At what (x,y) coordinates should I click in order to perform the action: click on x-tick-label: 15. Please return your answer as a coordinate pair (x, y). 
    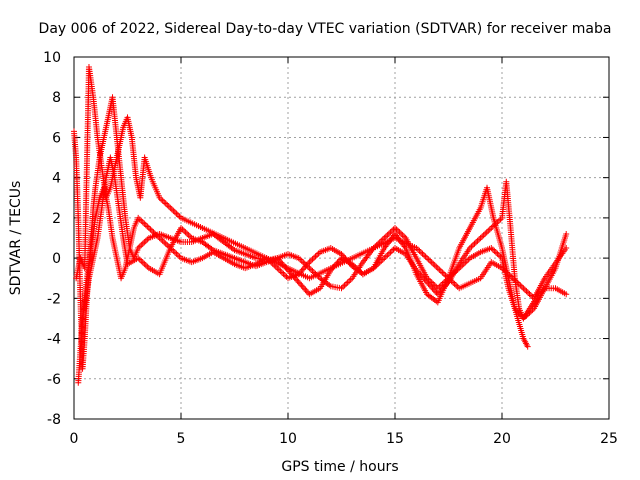
    Looking at the image, I should click on (395, 439).